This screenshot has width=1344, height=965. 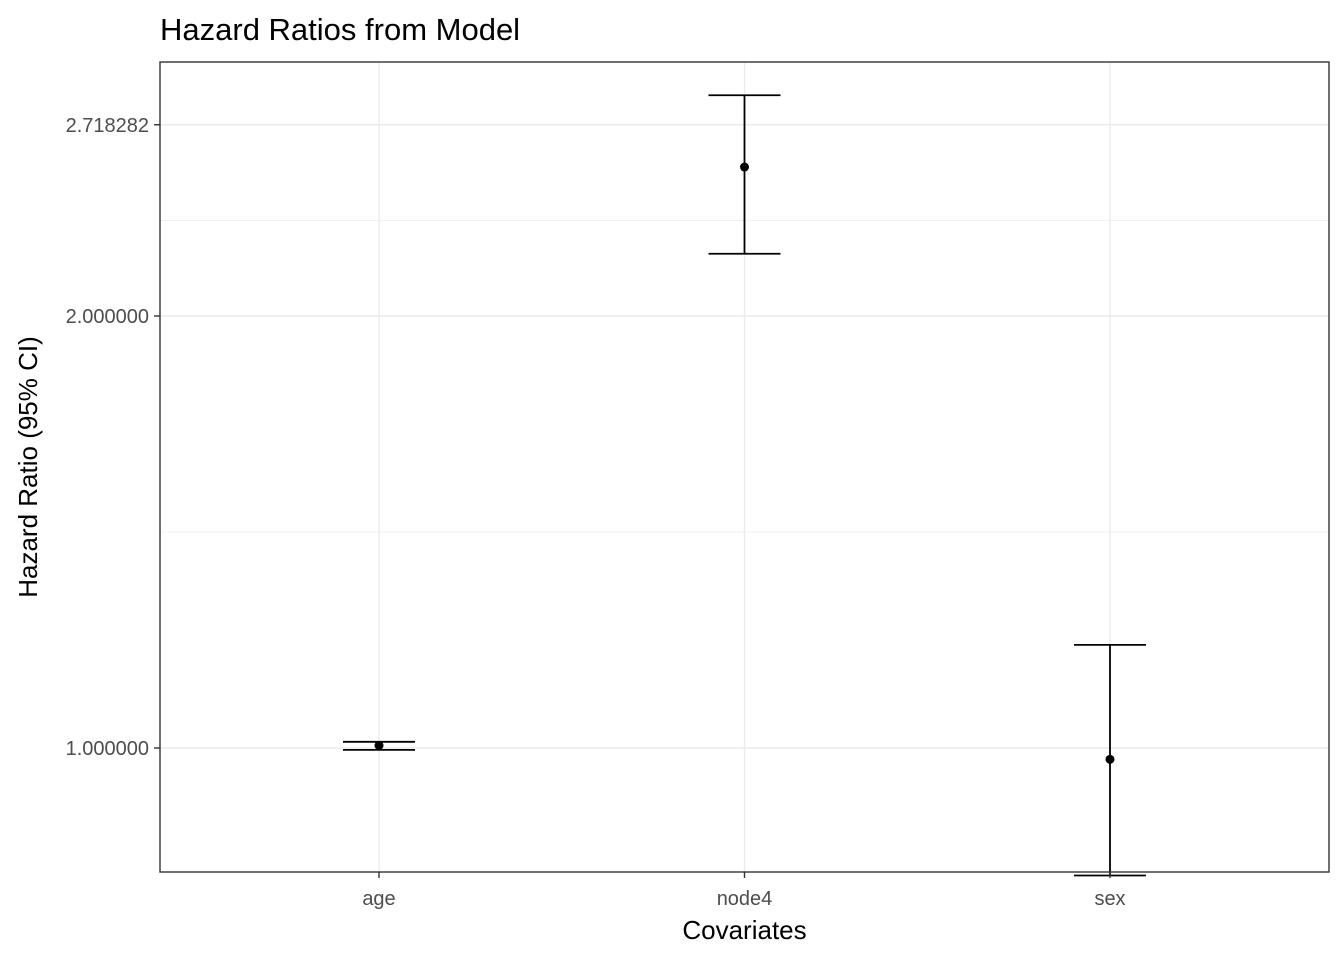 I want to click on y-tick-label: 2.000000, so click(x=107, y=317).